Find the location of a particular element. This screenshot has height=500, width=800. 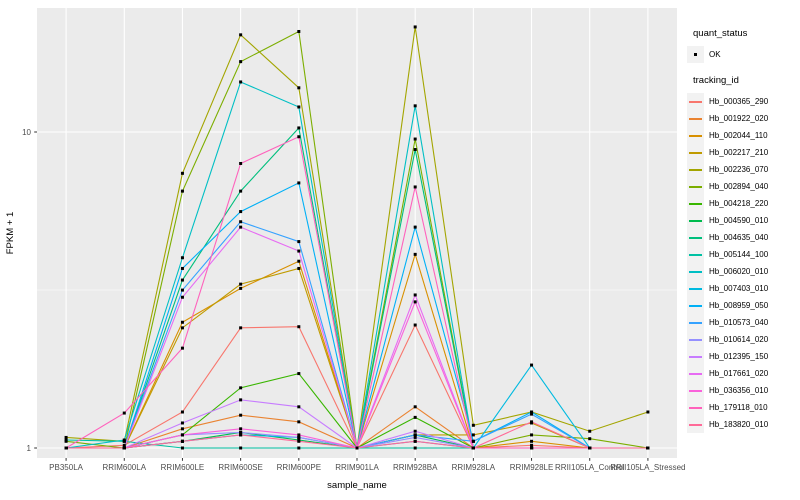

legend-item-Hb_000365_290: Hb_000365_290 is located at coordinates (742, 101).